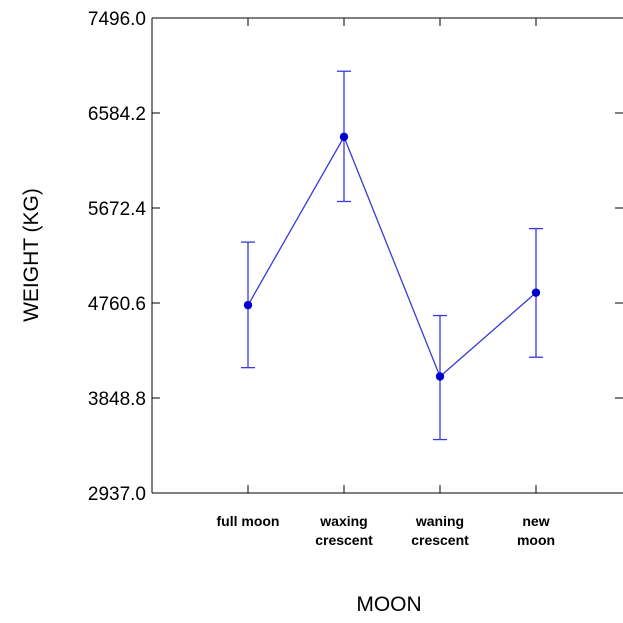 This screenshot has width=623, height=623. What do you see at coordinates (388, 604) in the screenshot?
I see `x-axis-title: MOON` at bounding box center [388, 604].